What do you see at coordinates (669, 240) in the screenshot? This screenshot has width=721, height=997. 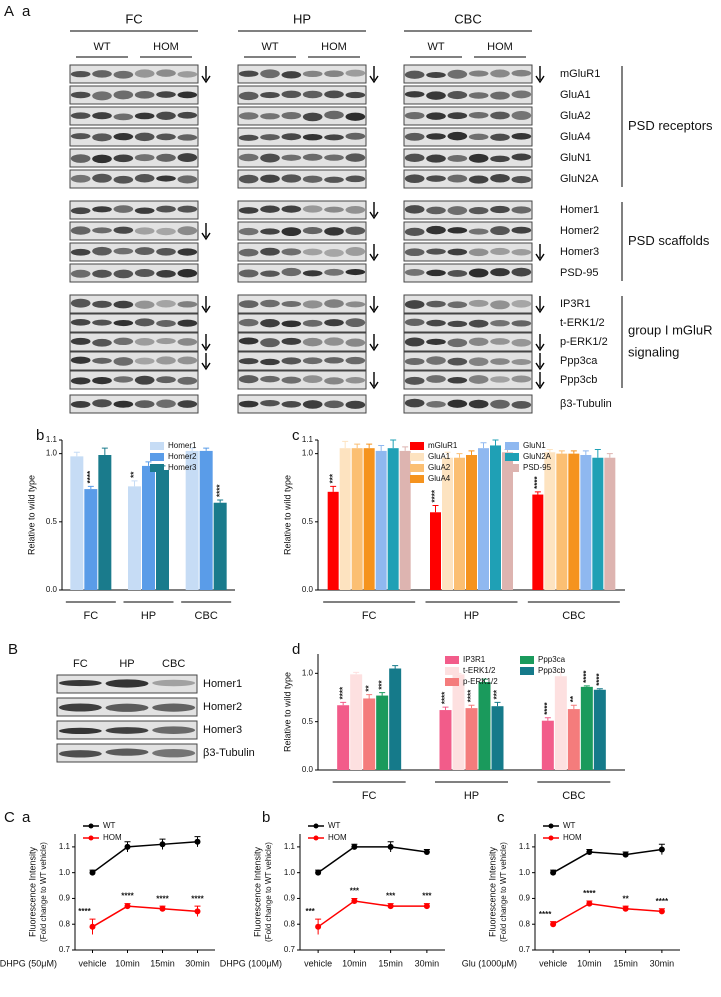 I see `bracket-label: PSD scaffolds` at bounding box center [669, 240].